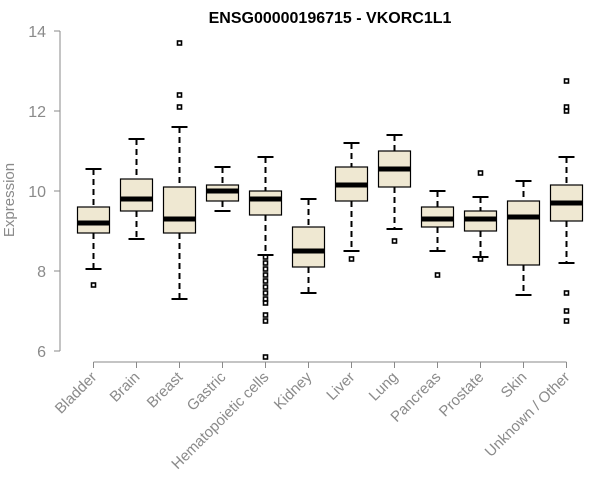  I want to click on x-category-label: Kidney, so click(293, 390).